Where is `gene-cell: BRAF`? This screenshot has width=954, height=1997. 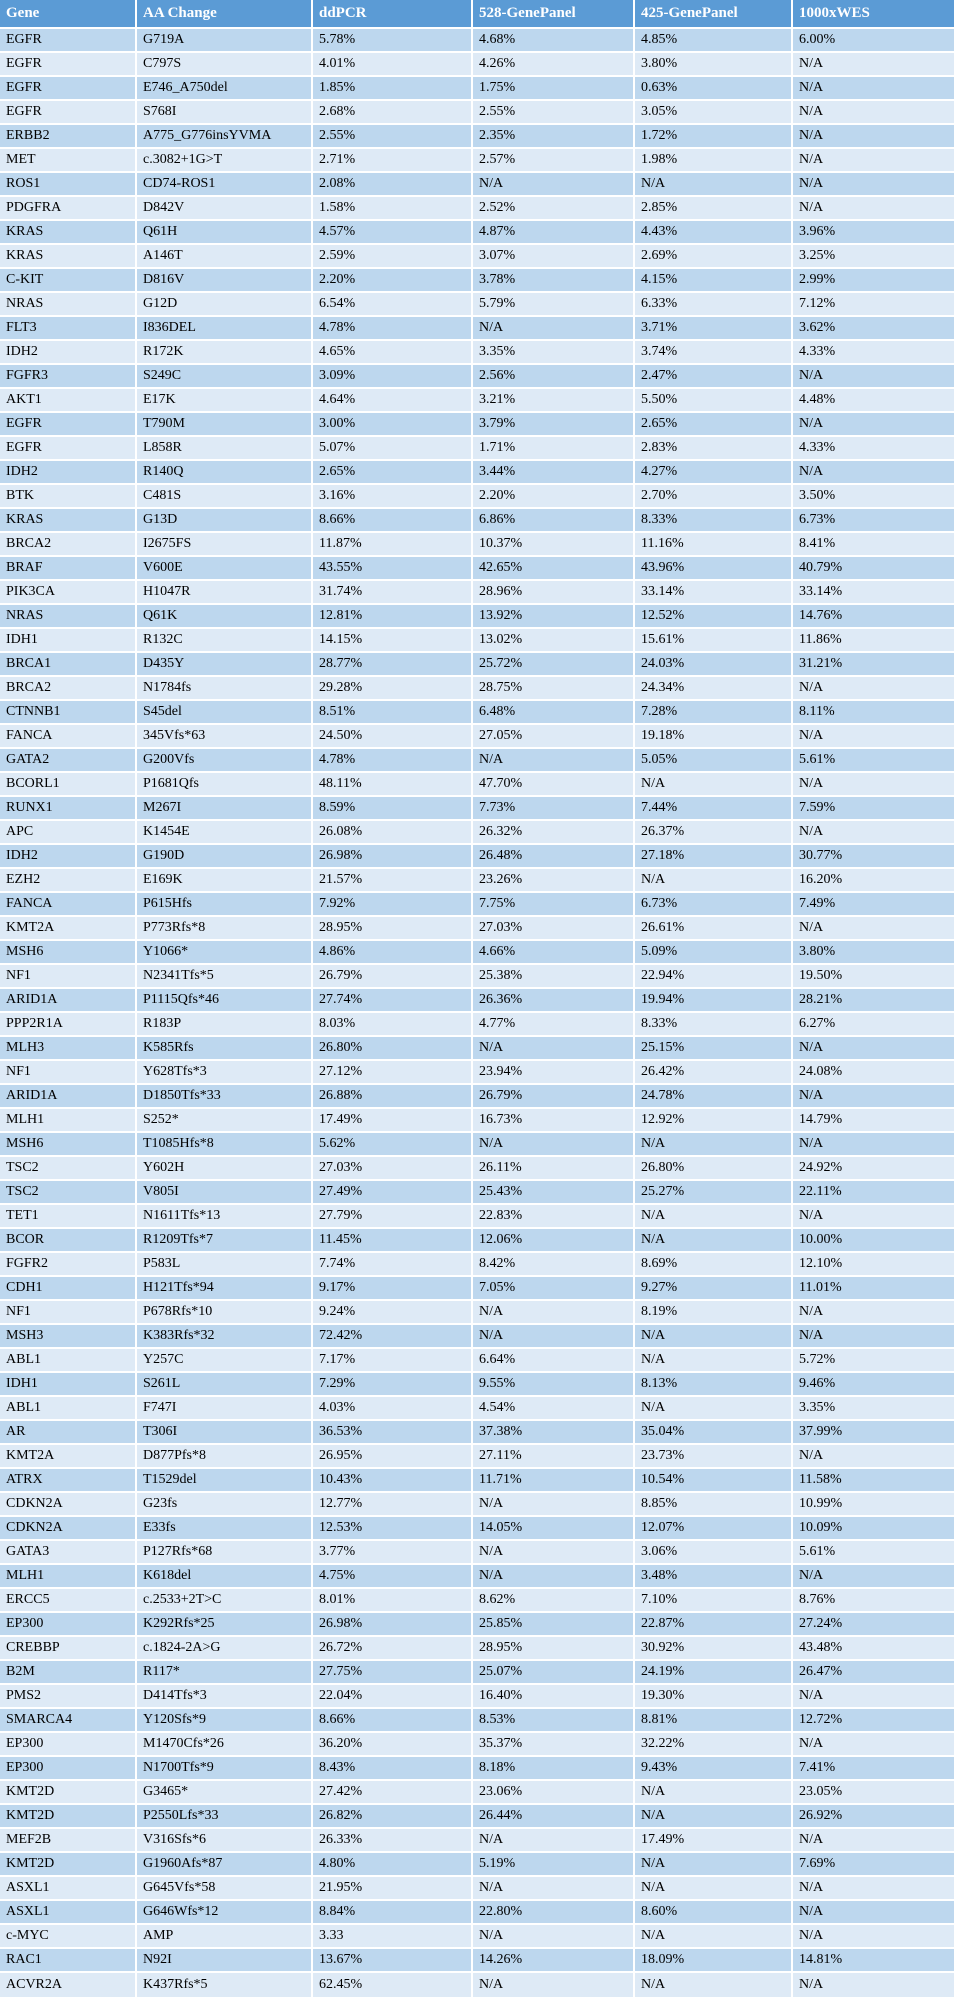 gene-cell: BRAF is located at coordinates (68, 569).